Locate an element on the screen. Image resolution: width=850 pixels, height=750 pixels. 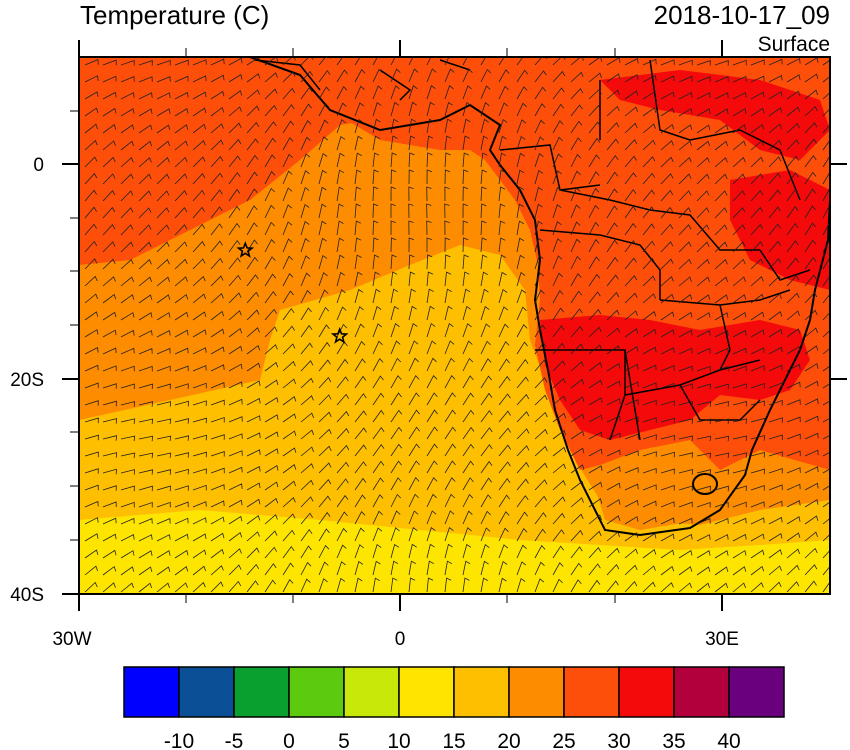
field-land-very-hot is located at coordinates (675, 377).